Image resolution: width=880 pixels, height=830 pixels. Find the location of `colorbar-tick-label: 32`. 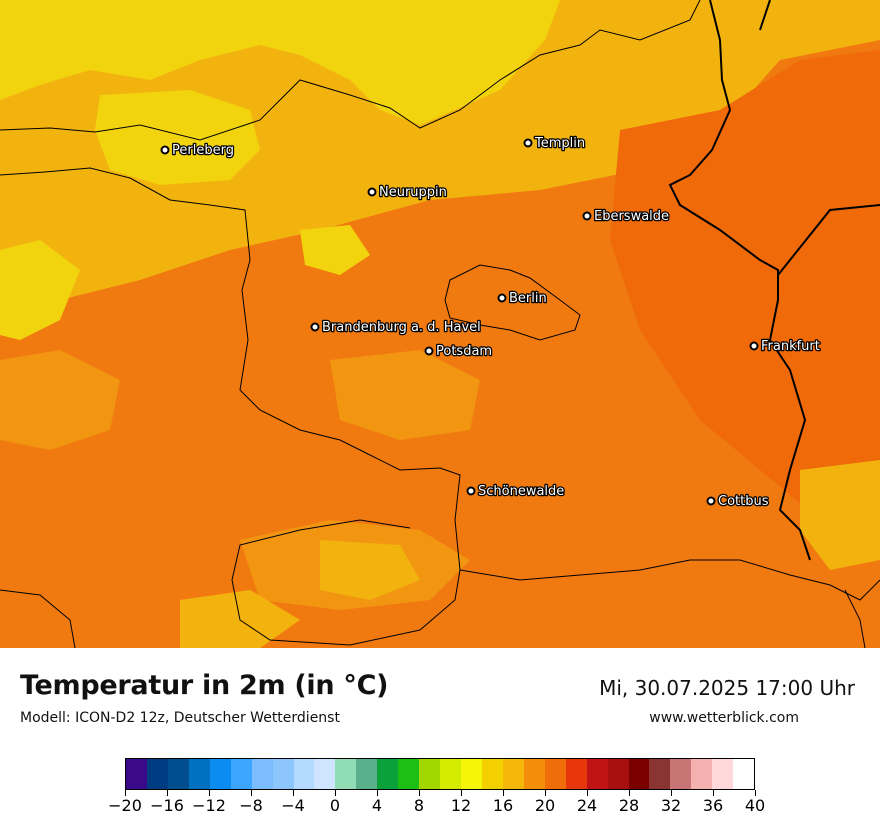

colorbar-tick-label: 32 is located at coordinates (671, 805).